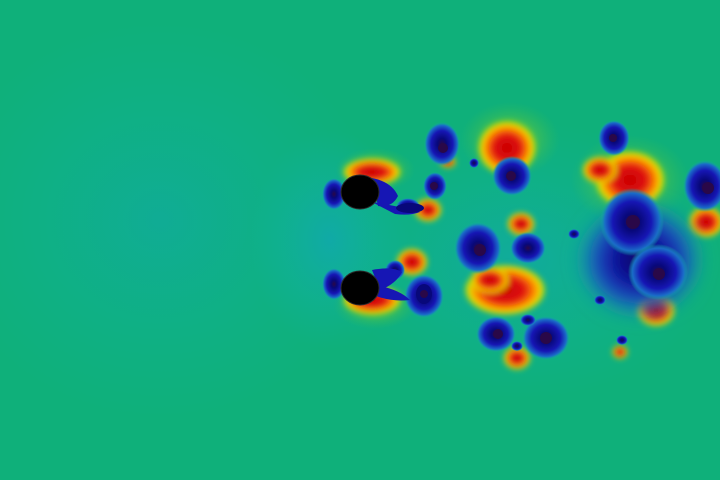  Describe the element at coordinates (360, 288) in the screenshot. I see `lower-cylinder` at that location.